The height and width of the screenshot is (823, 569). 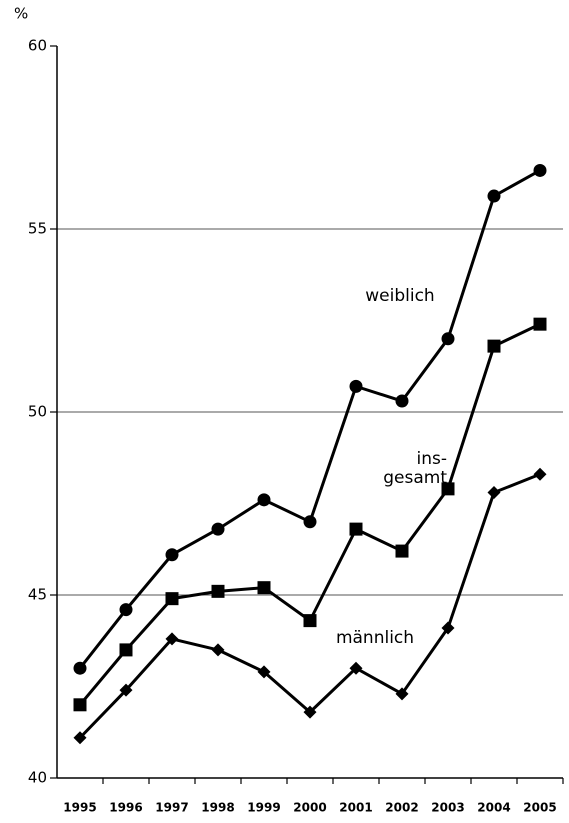 I want to click on series-label: männlich, so click(x=375, y=638).